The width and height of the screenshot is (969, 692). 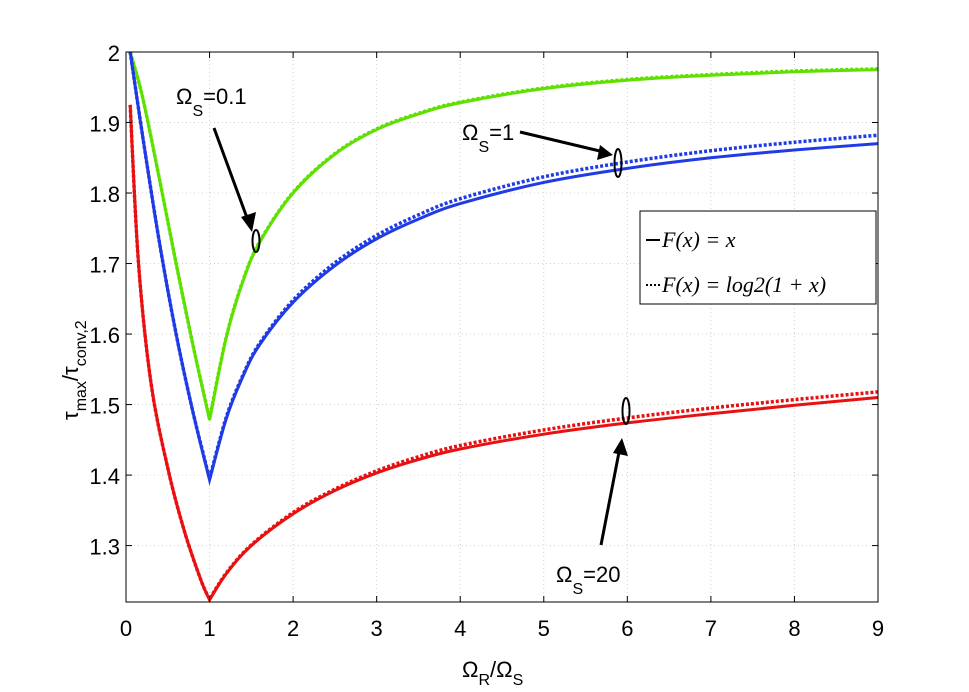 What do you see at coordinates (104, 476) in the screenshot?
I see `y-tick-label: 1.4` at bounding box center [104, 476].